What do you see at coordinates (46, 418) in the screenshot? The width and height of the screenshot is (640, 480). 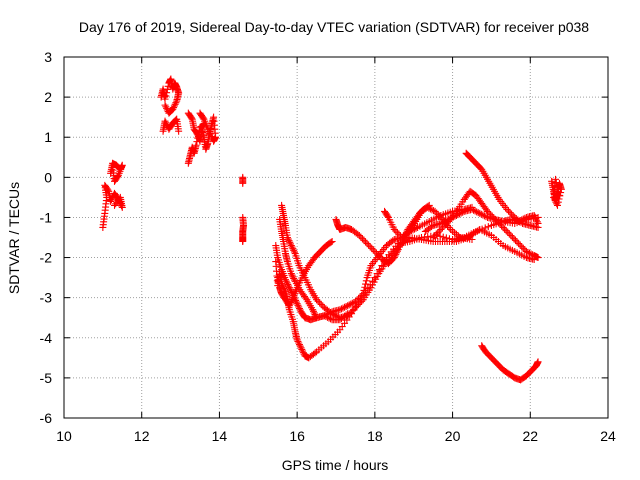 I see `y-tick-label: -6` at bounding box center [46, 418].